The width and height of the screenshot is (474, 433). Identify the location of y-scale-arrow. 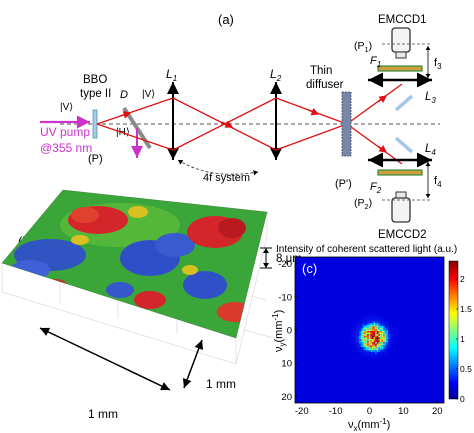
(193, 364).